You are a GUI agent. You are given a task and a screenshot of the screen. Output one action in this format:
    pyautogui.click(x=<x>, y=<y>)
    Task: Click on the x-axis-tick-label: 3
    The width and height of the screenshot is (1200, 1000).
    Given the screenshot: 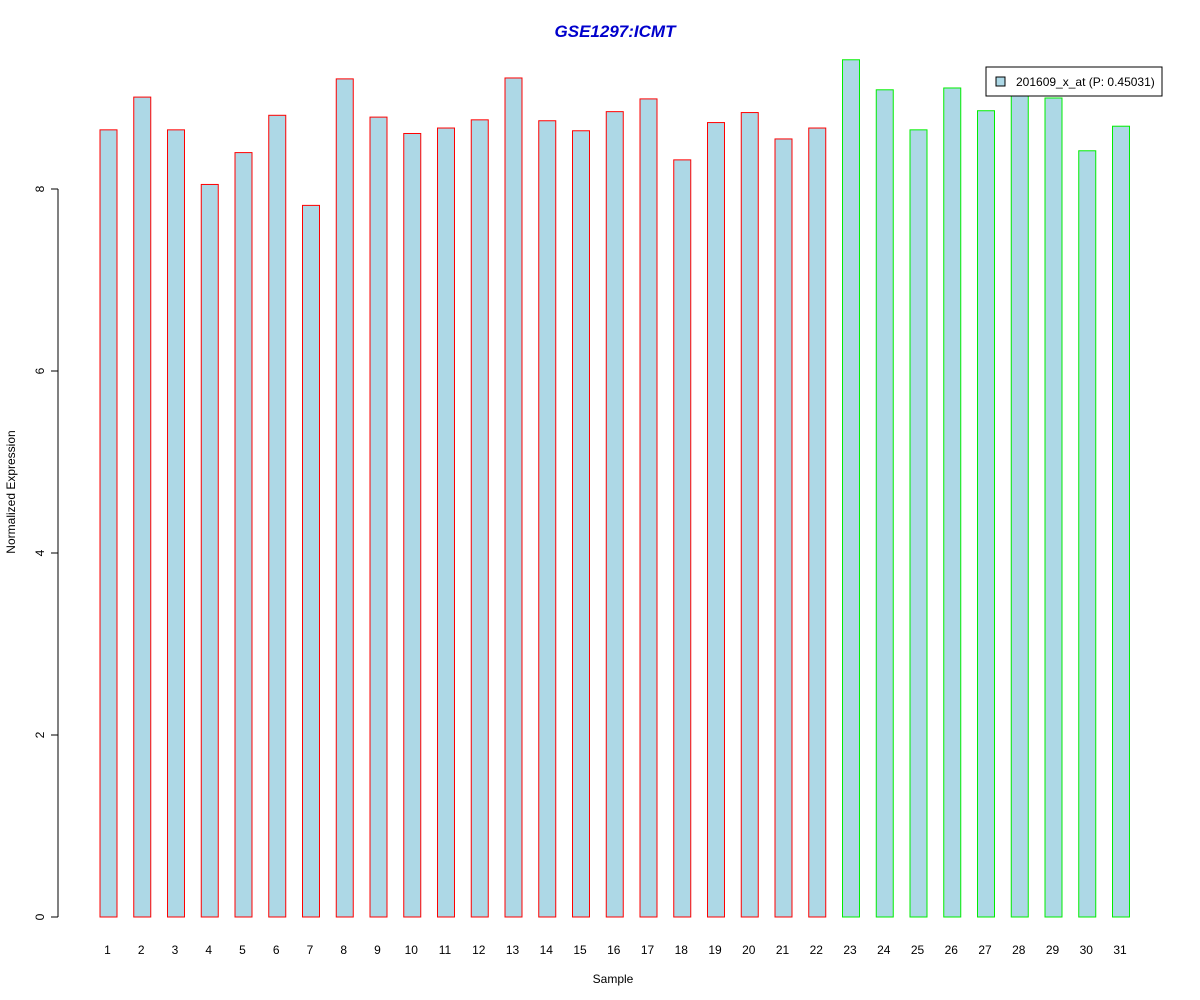 What is the action you would take?
    pyautogui.click(x=175, y=950)
    